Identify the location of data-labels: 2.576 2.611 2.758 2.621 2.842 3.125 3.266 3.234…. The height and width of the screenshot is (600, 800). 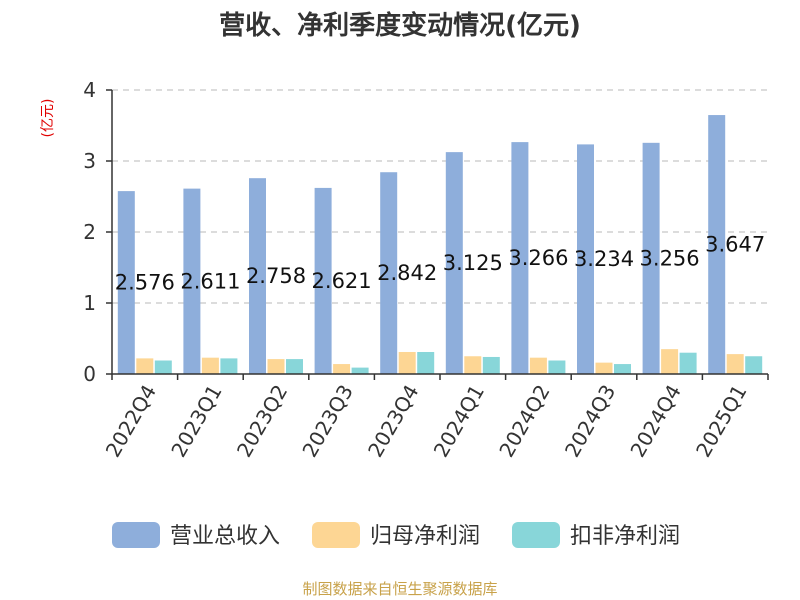
(440, 264).